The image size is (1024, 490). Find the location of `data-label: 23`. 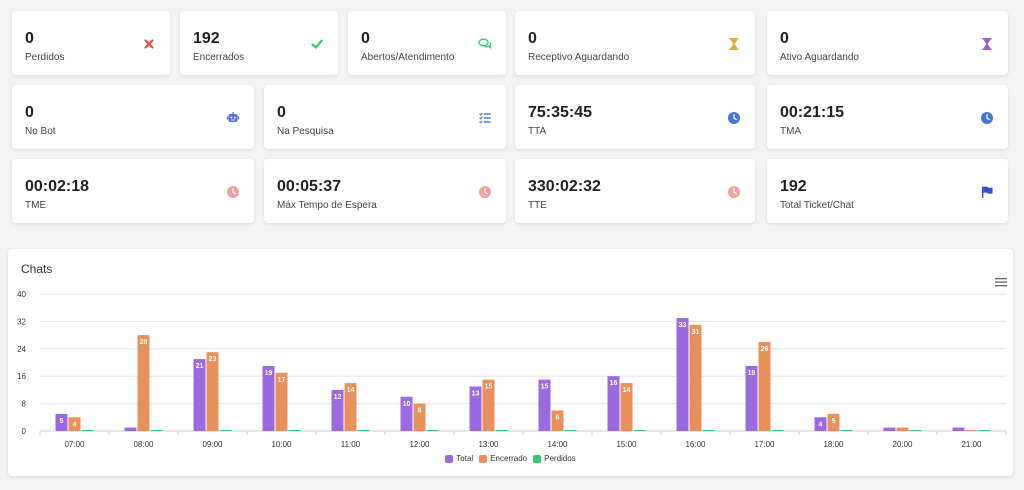

data-label: 23 is located at coordinates (213, 359).